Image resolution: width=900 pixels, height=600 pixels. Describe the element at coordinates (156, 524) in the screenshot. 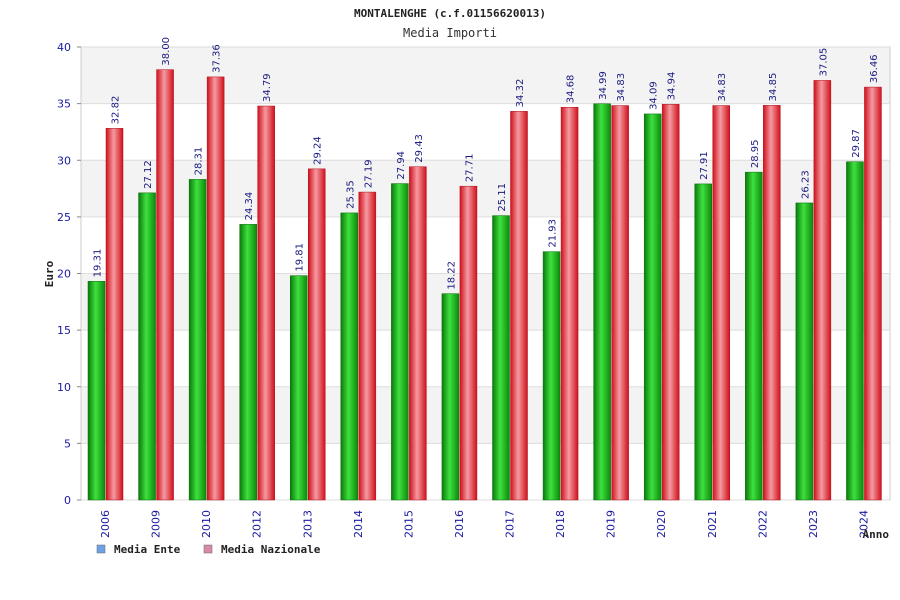

I see `x-tick-label: 2009` at that location.